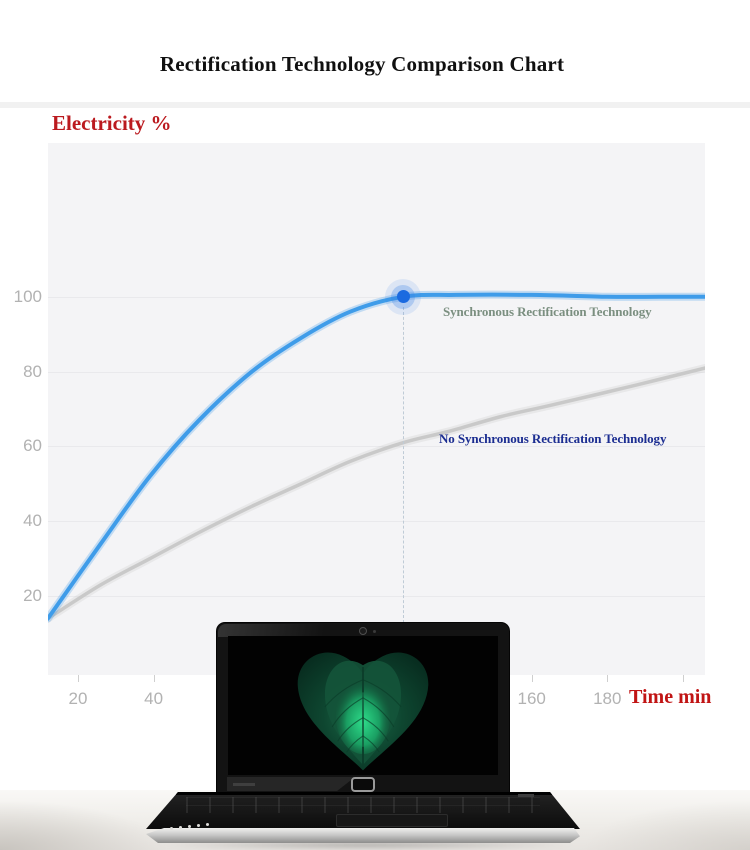 Image resolution: width=750 pixels, height=850 pixels. What do you see at coordinates (363, 631) in the screenshot?
I see `webcam-icon` at bounding box center [363, 631].